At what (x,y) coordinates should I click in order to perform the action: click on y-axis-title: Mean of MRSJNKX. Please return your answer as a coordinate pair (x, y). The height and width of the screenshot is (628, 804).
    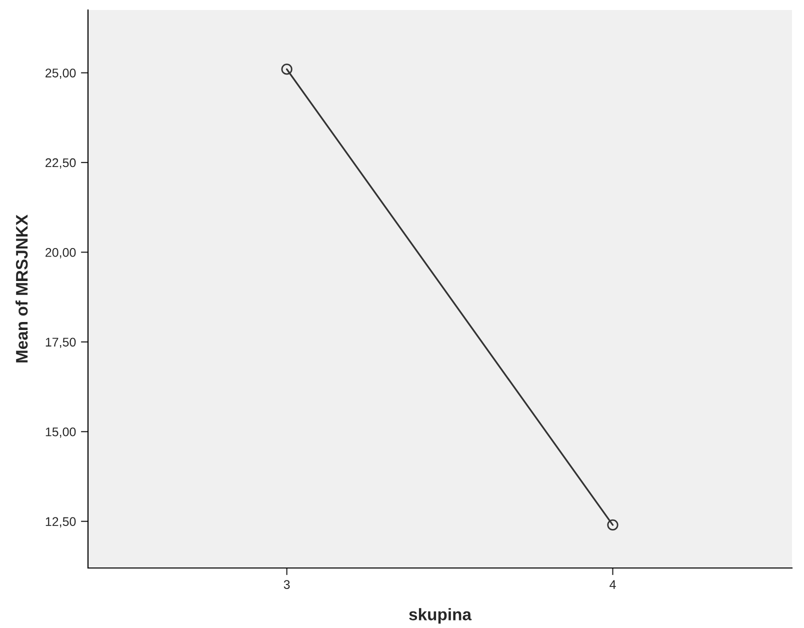
    Looking at the image, I should click on (21, 288).